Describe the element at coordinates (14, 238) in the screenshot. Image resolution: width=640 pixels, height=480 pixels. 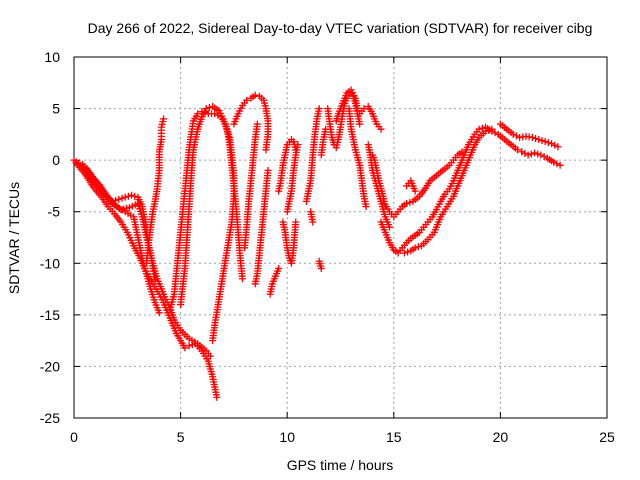
I see `y-axis-label: SDTVAR / TECUs` at that location.